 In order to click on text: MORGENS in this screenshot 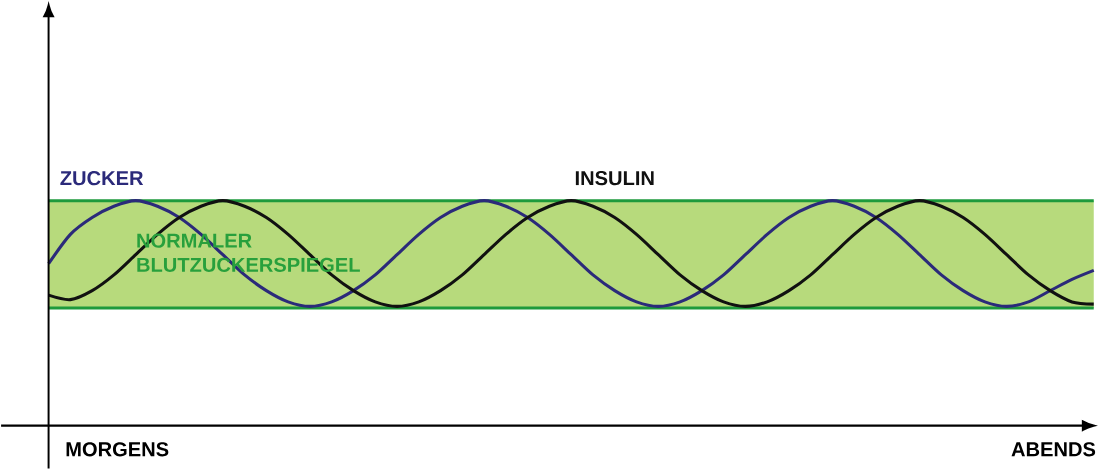, I will do `click(117, 449)`.